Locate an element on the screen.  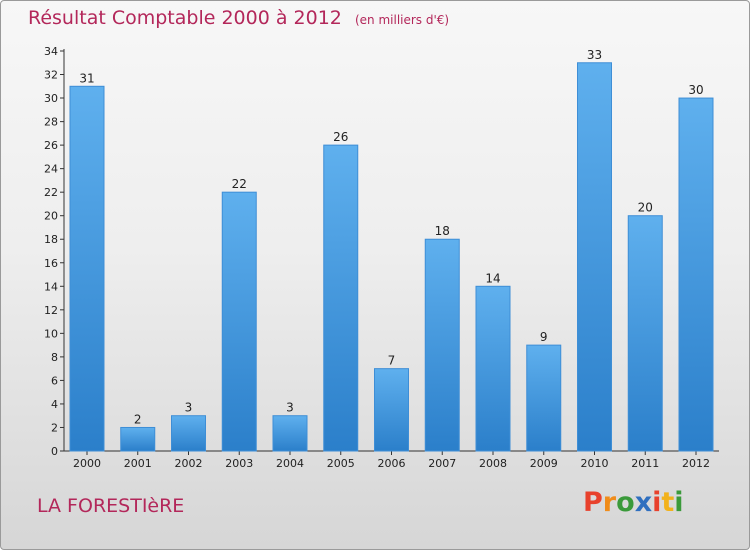
bar-value-label: 33 is located at coordinates (594, 55).